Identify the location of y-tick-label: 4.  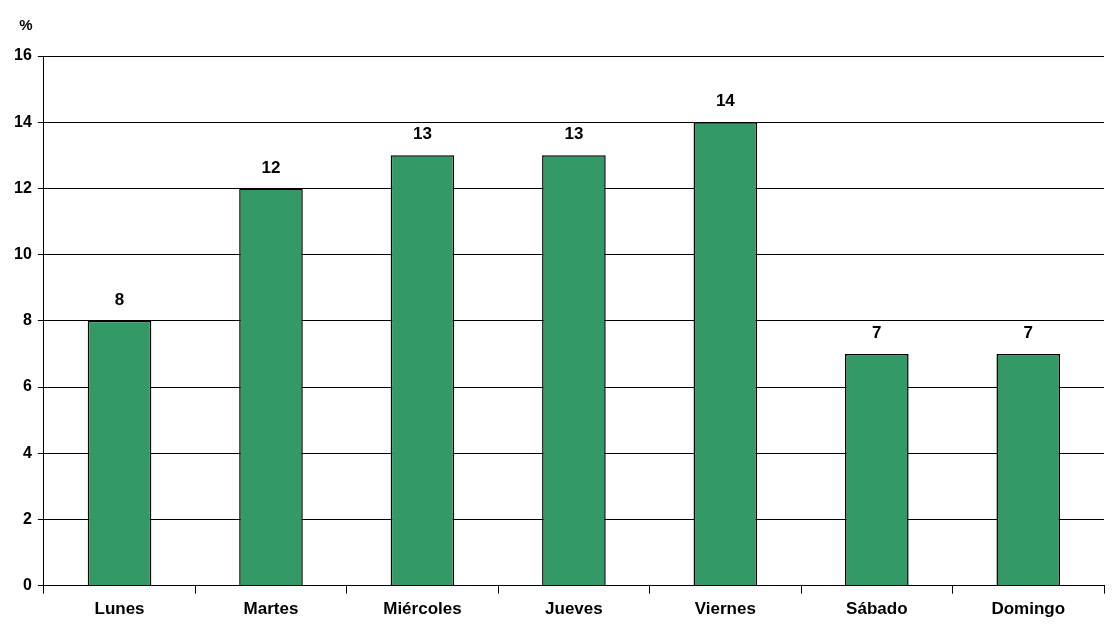
(27, 452).